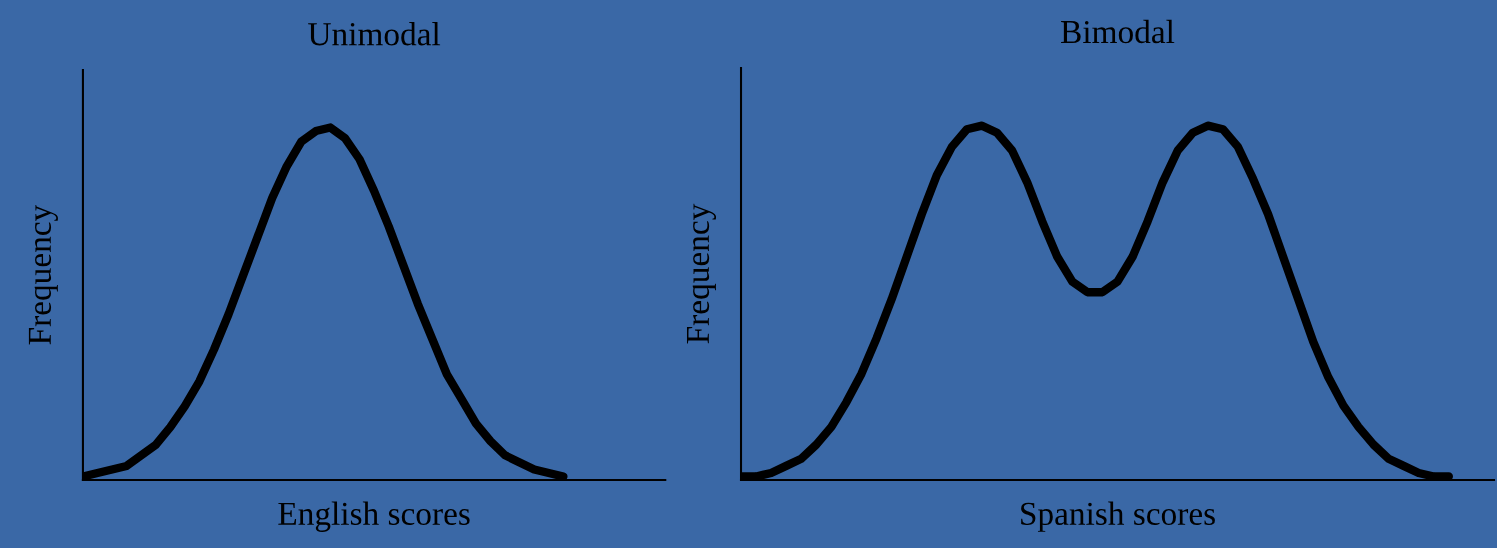 This screenshot has width=1497, height=548. I want to click on chart-title: Bimodal, so click(1118, 31).